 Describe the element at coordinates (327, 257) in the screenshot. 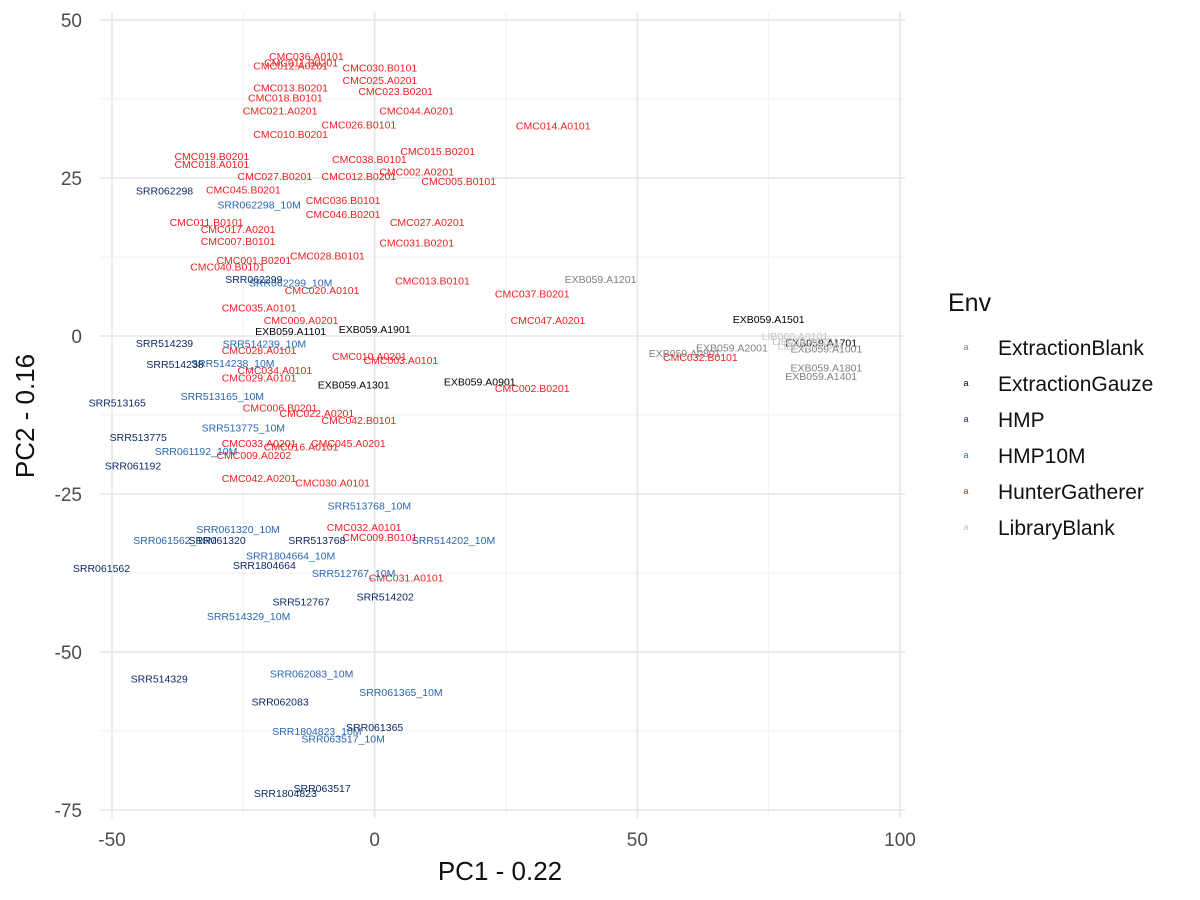

I see `point-label: CMC028.B0101` at that location.